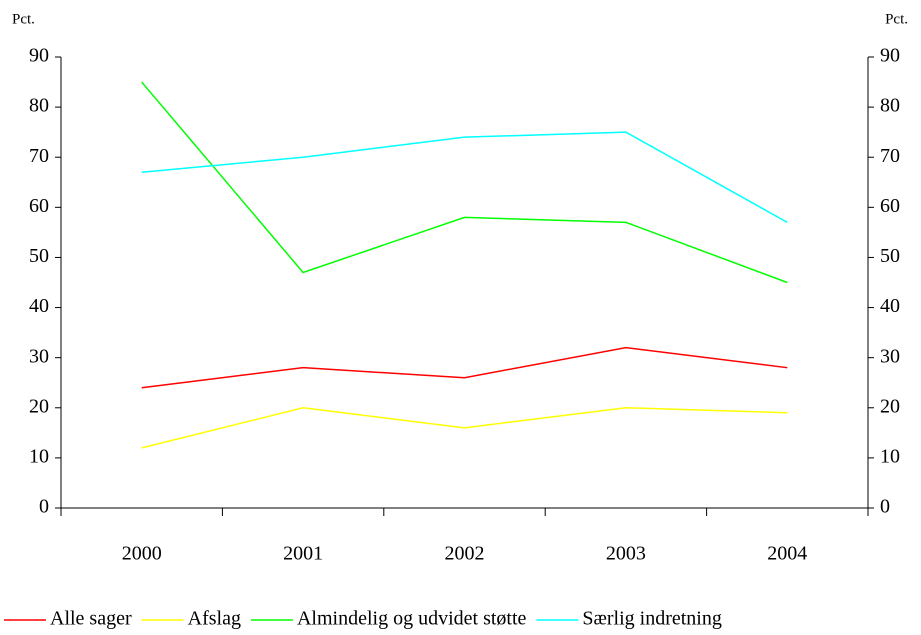 This screenshot has width=921, height=635. I want to click on y2-tick-label: 90, so click(890, 56).